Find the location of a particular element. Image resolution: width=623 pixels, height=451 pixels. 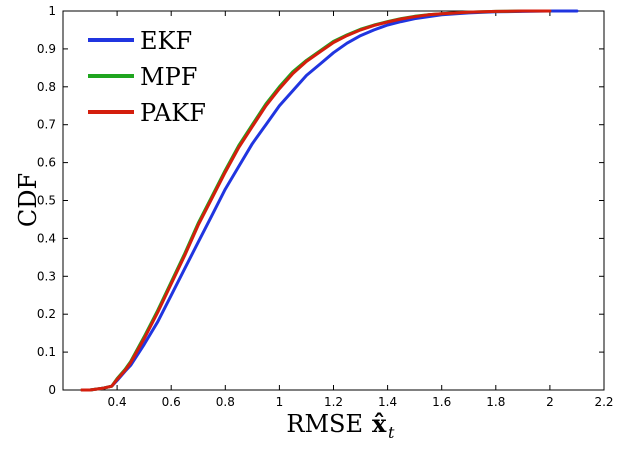

x-tick-label: 1.6 is located at coordinates (441, 402).